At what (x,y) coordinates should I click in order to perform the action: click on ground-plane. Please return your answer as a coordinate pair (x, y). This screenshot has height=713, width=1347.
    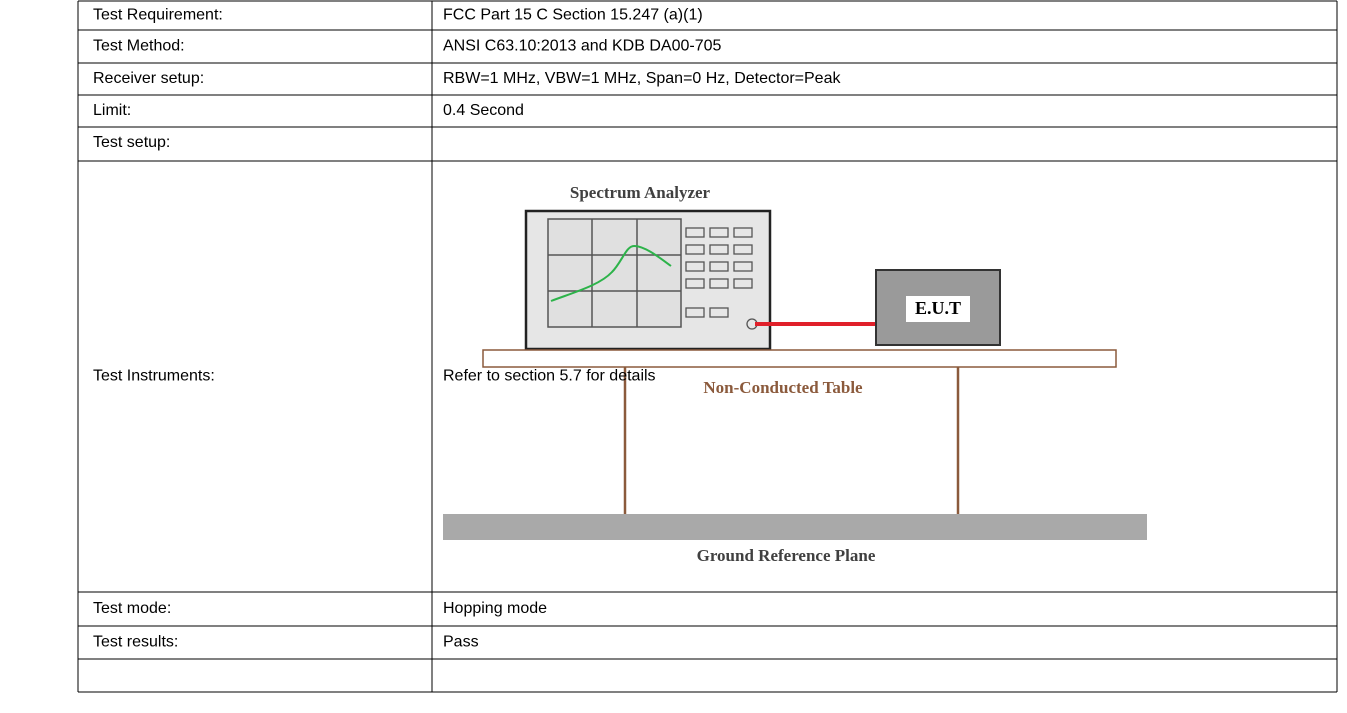
    Looking at the image, I should click on (795, 527).